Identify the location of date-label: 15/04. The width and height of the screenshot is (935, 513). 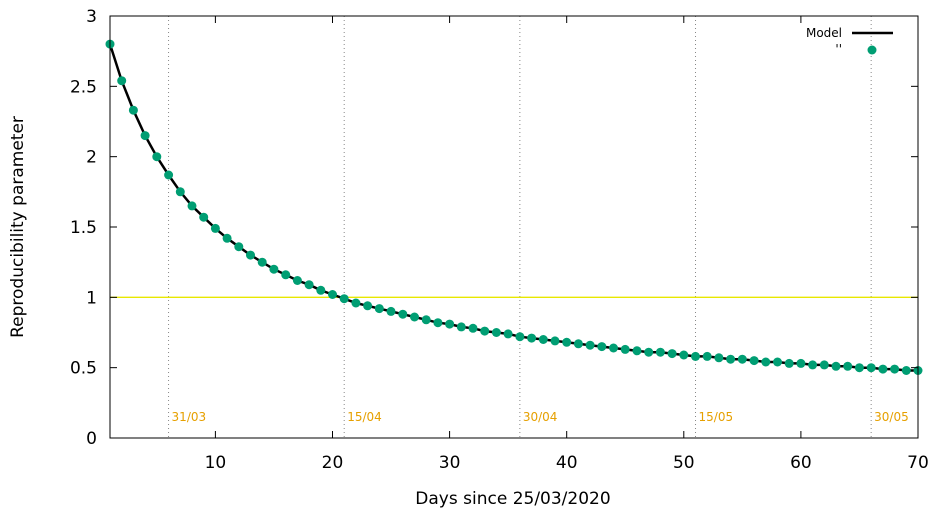
(364, 417).